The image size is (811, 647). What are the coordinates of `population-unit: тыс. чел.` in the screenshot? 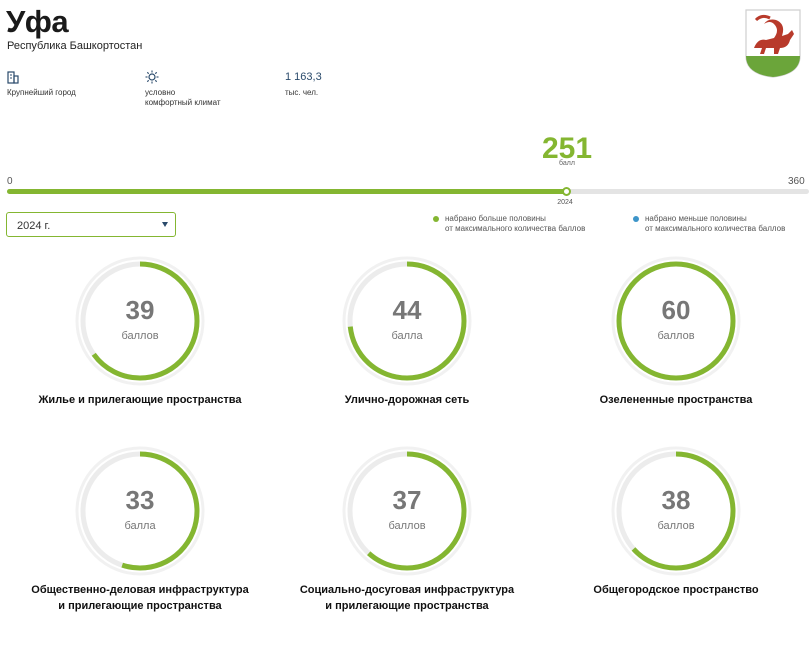 It's located at (302, 92).